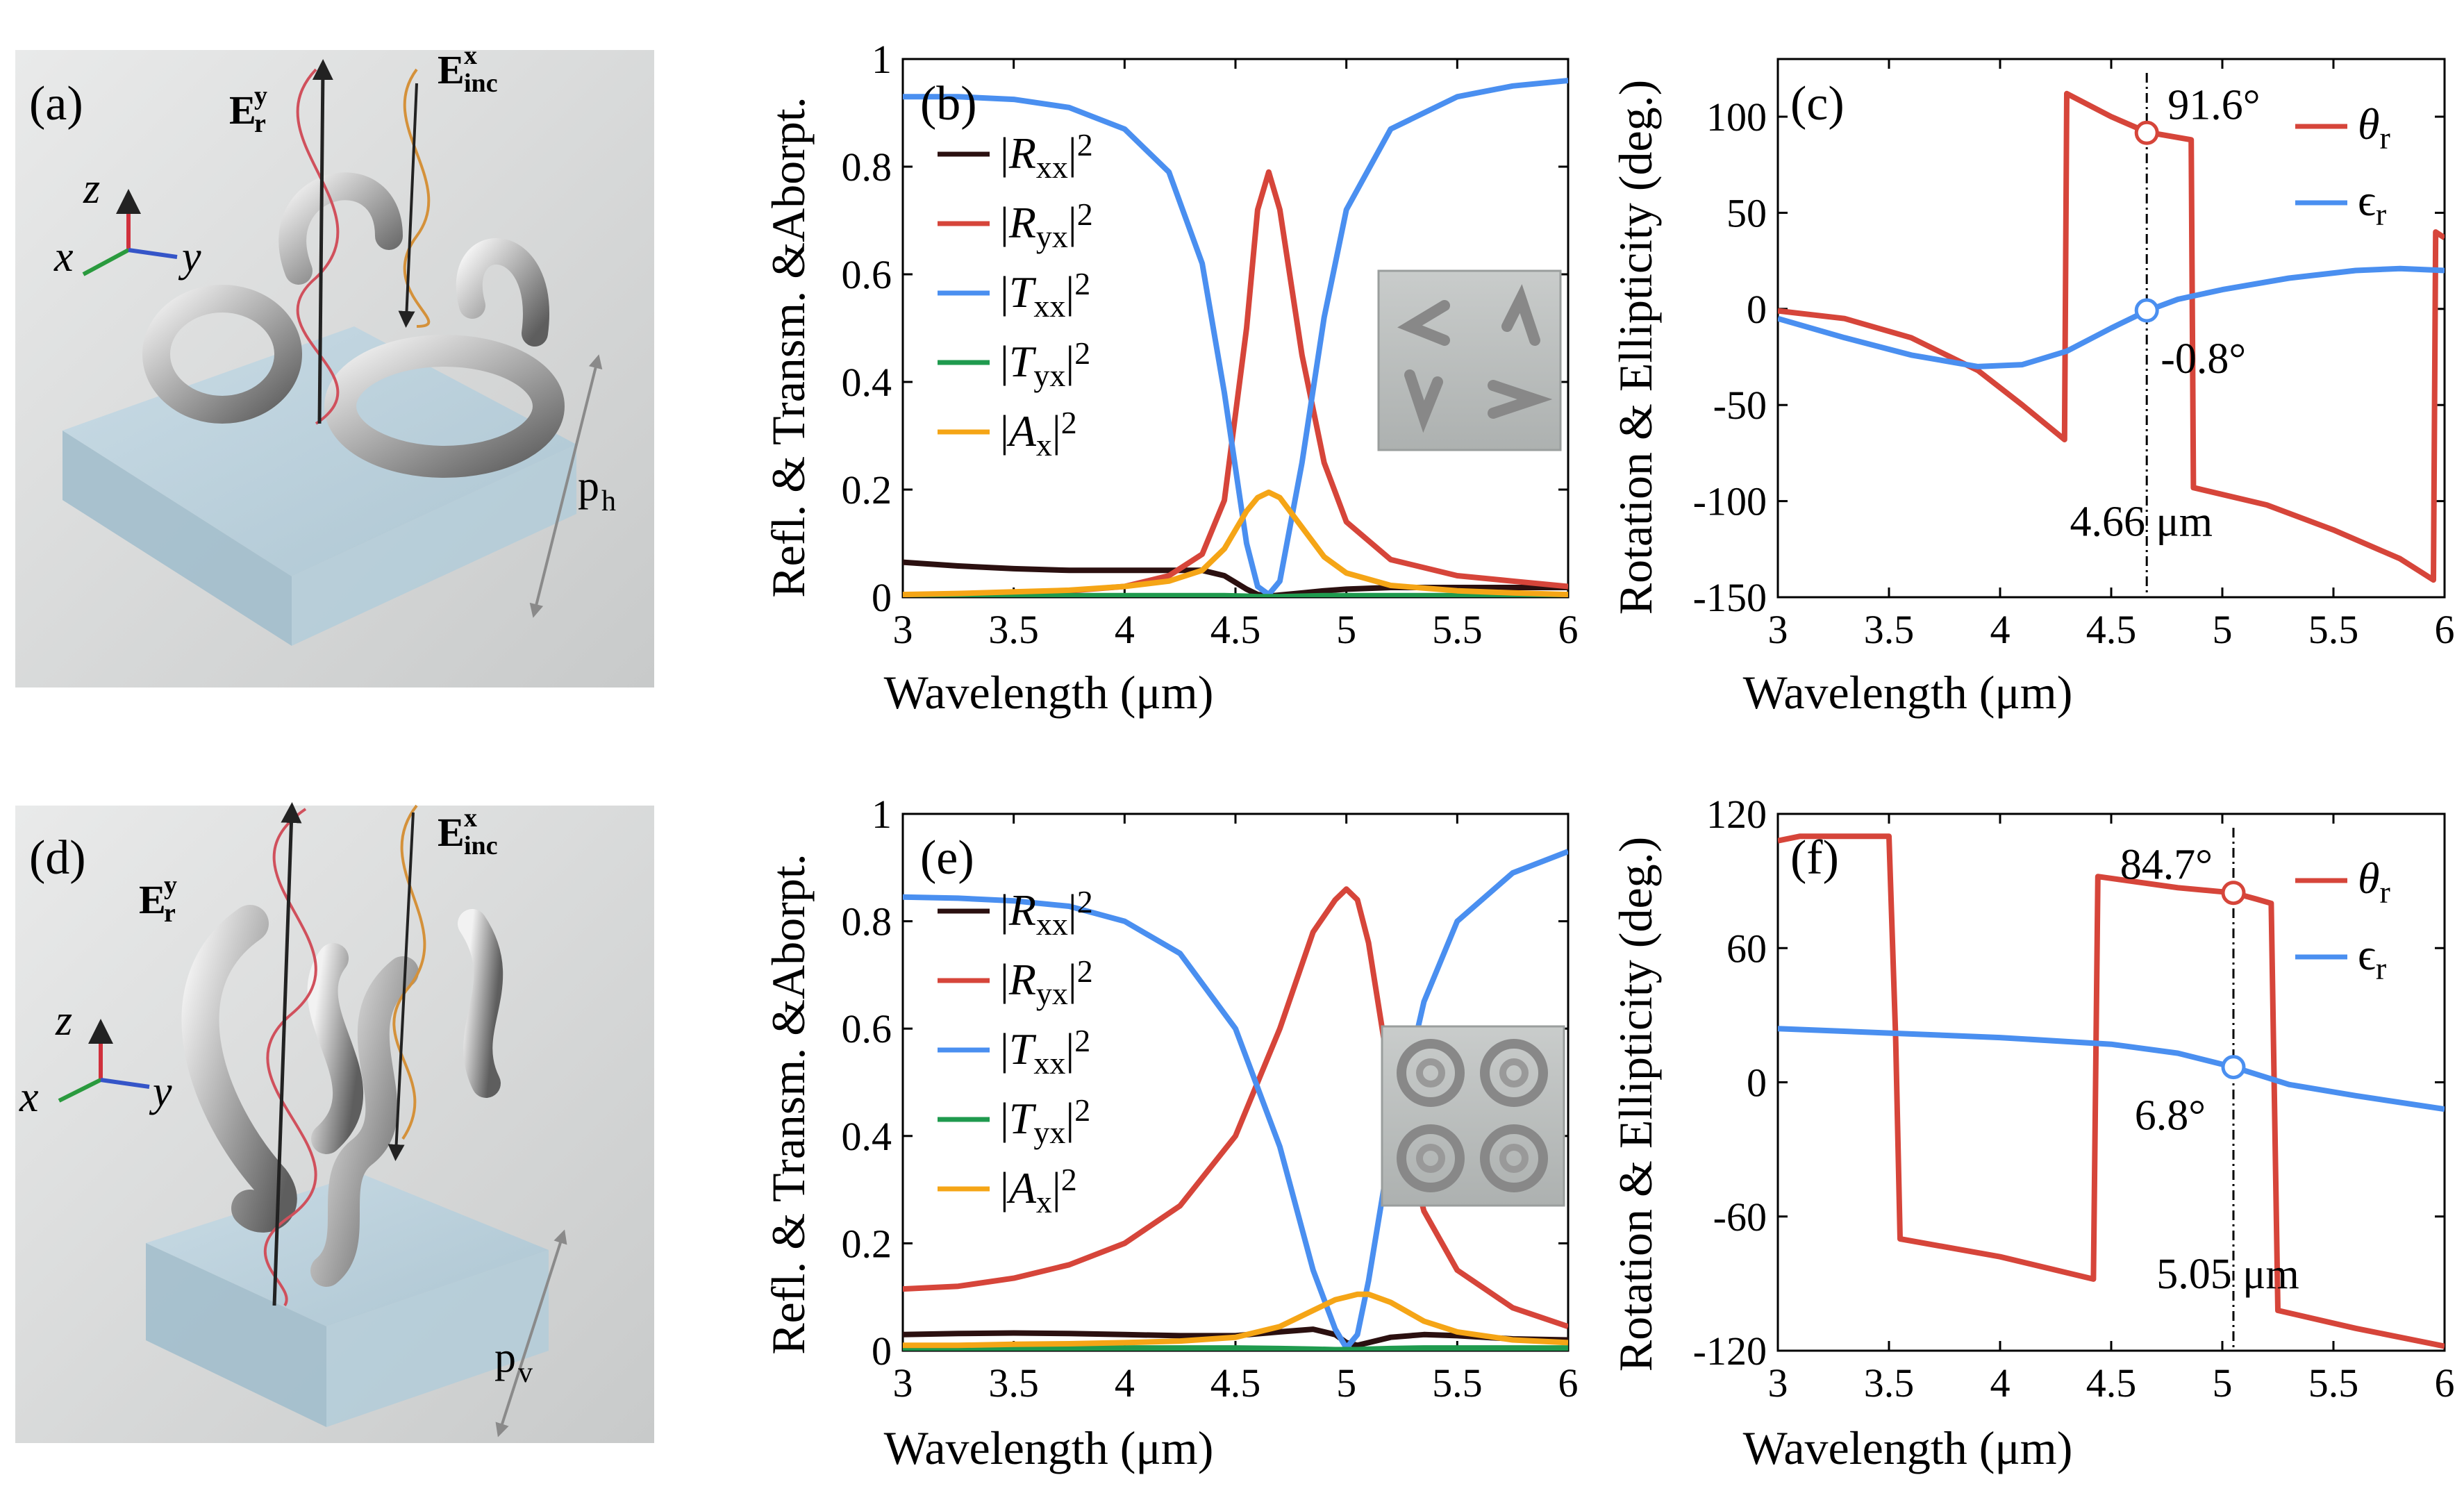 The height and width of the screenshot is (1500, 2464). What do you see at coordinates (189, 257) in the screenshot?
I see `y-axis-label: y` at bounding box center [189, 257].